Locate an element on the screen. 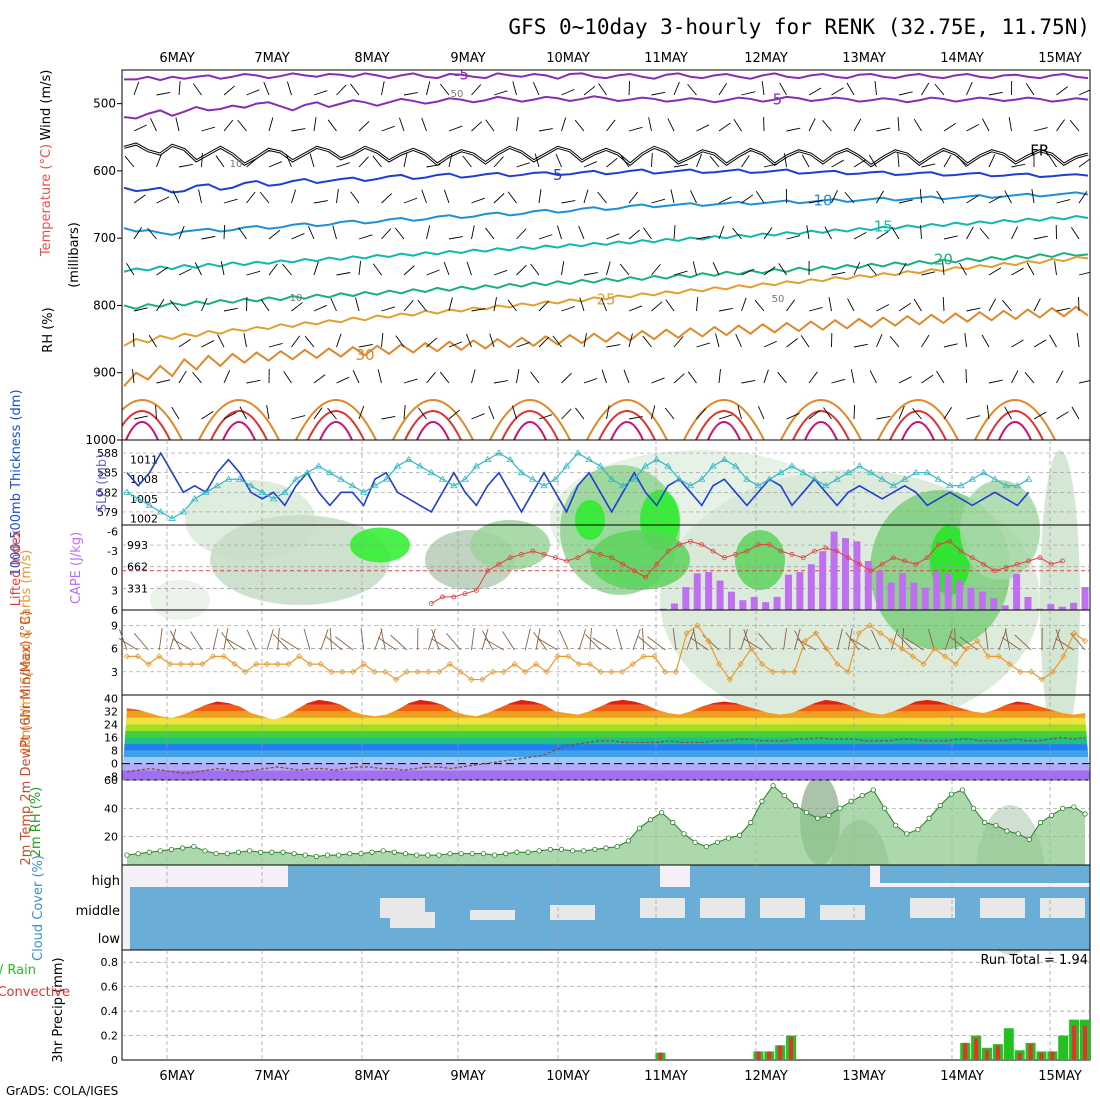 The width and height of the screenshot is (1100, 1100). cape-tick-label: 993 is located at coordinates (137, 545).